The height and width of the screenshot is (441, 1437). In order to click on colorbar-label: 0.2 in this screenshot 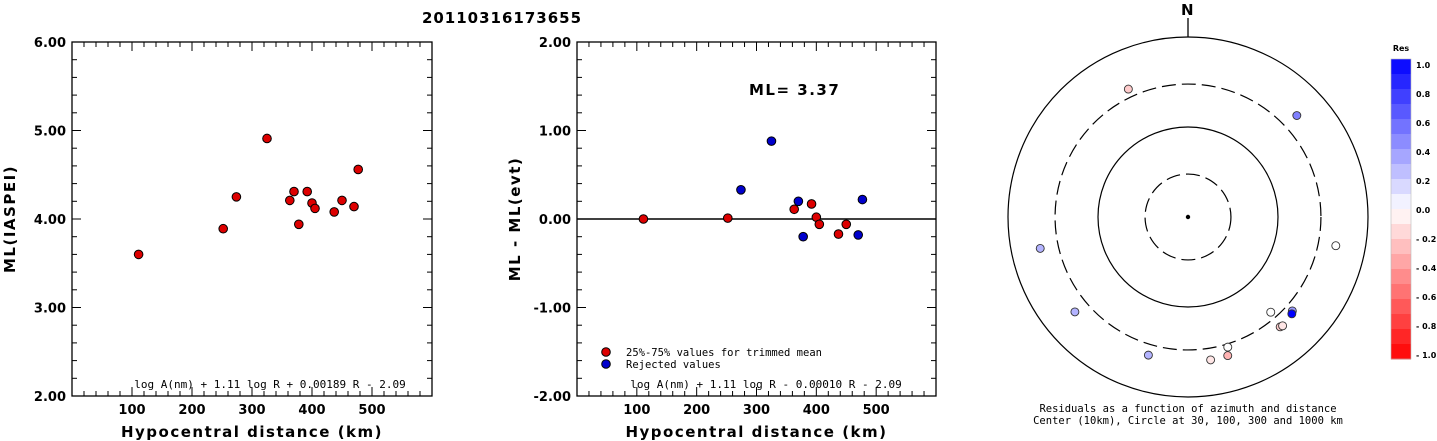, I will do `click(1423, 181)`.